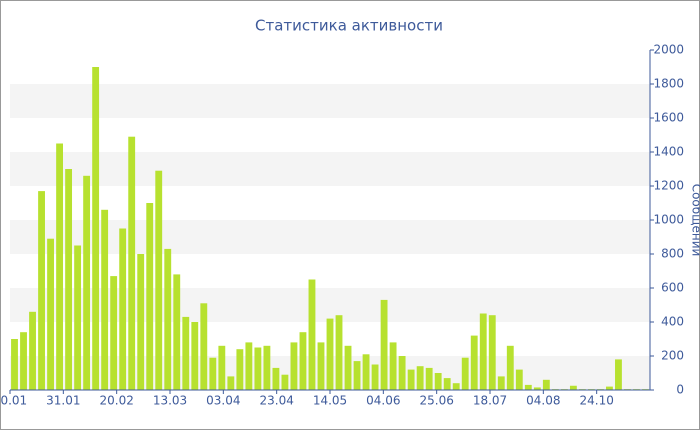 The image size is (700, 430). Describe the element at coordinates (13, 401) in the screenshot. I see `x-tick-label: 10.01` at that location.